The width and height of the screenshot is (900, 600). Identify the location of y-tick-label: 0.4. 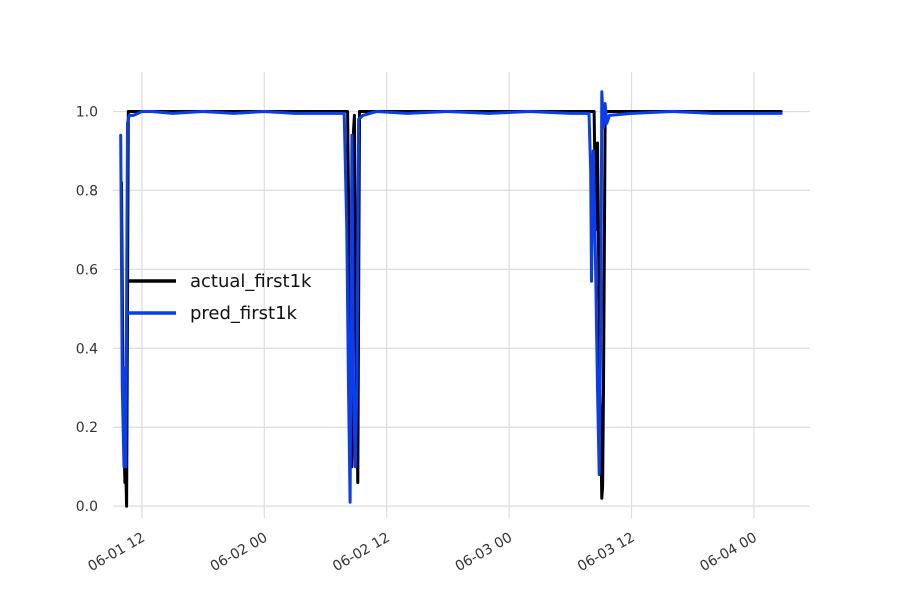
(87, 349).